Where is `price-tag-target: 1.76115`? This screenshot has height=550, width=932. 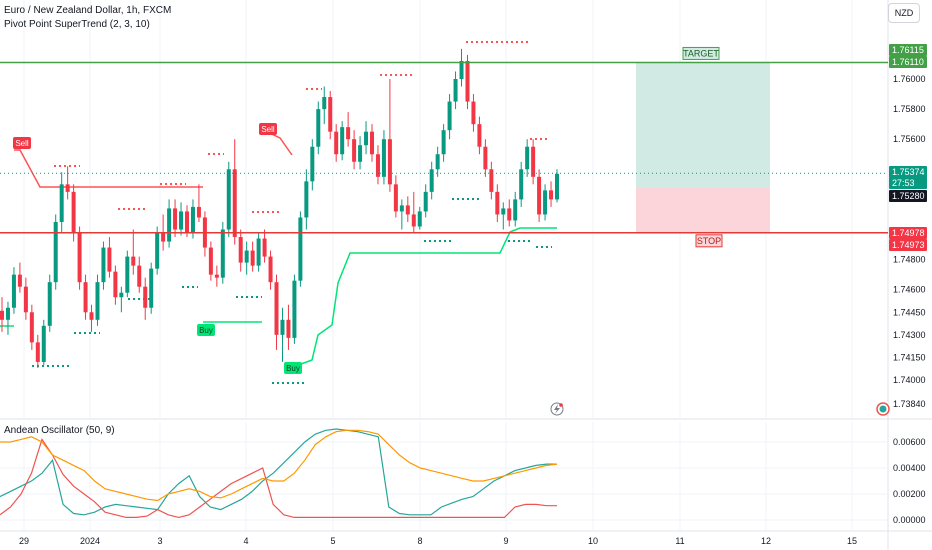
price-tag-target: 1.76115 is located at coordinates (908, 50).